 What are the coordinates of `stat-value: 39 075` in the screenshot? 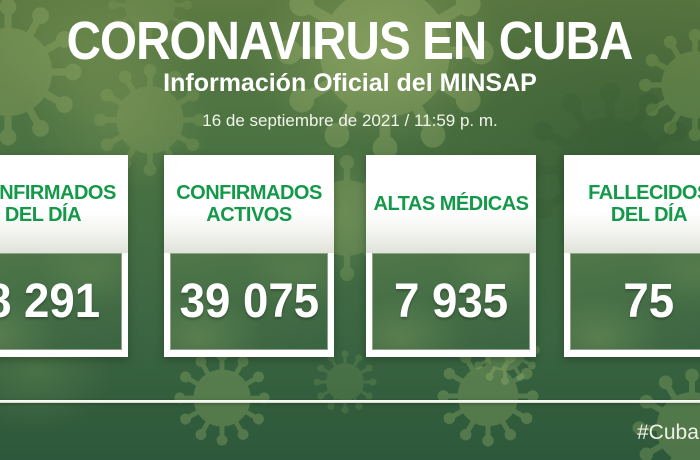 It's located at (249, 301).